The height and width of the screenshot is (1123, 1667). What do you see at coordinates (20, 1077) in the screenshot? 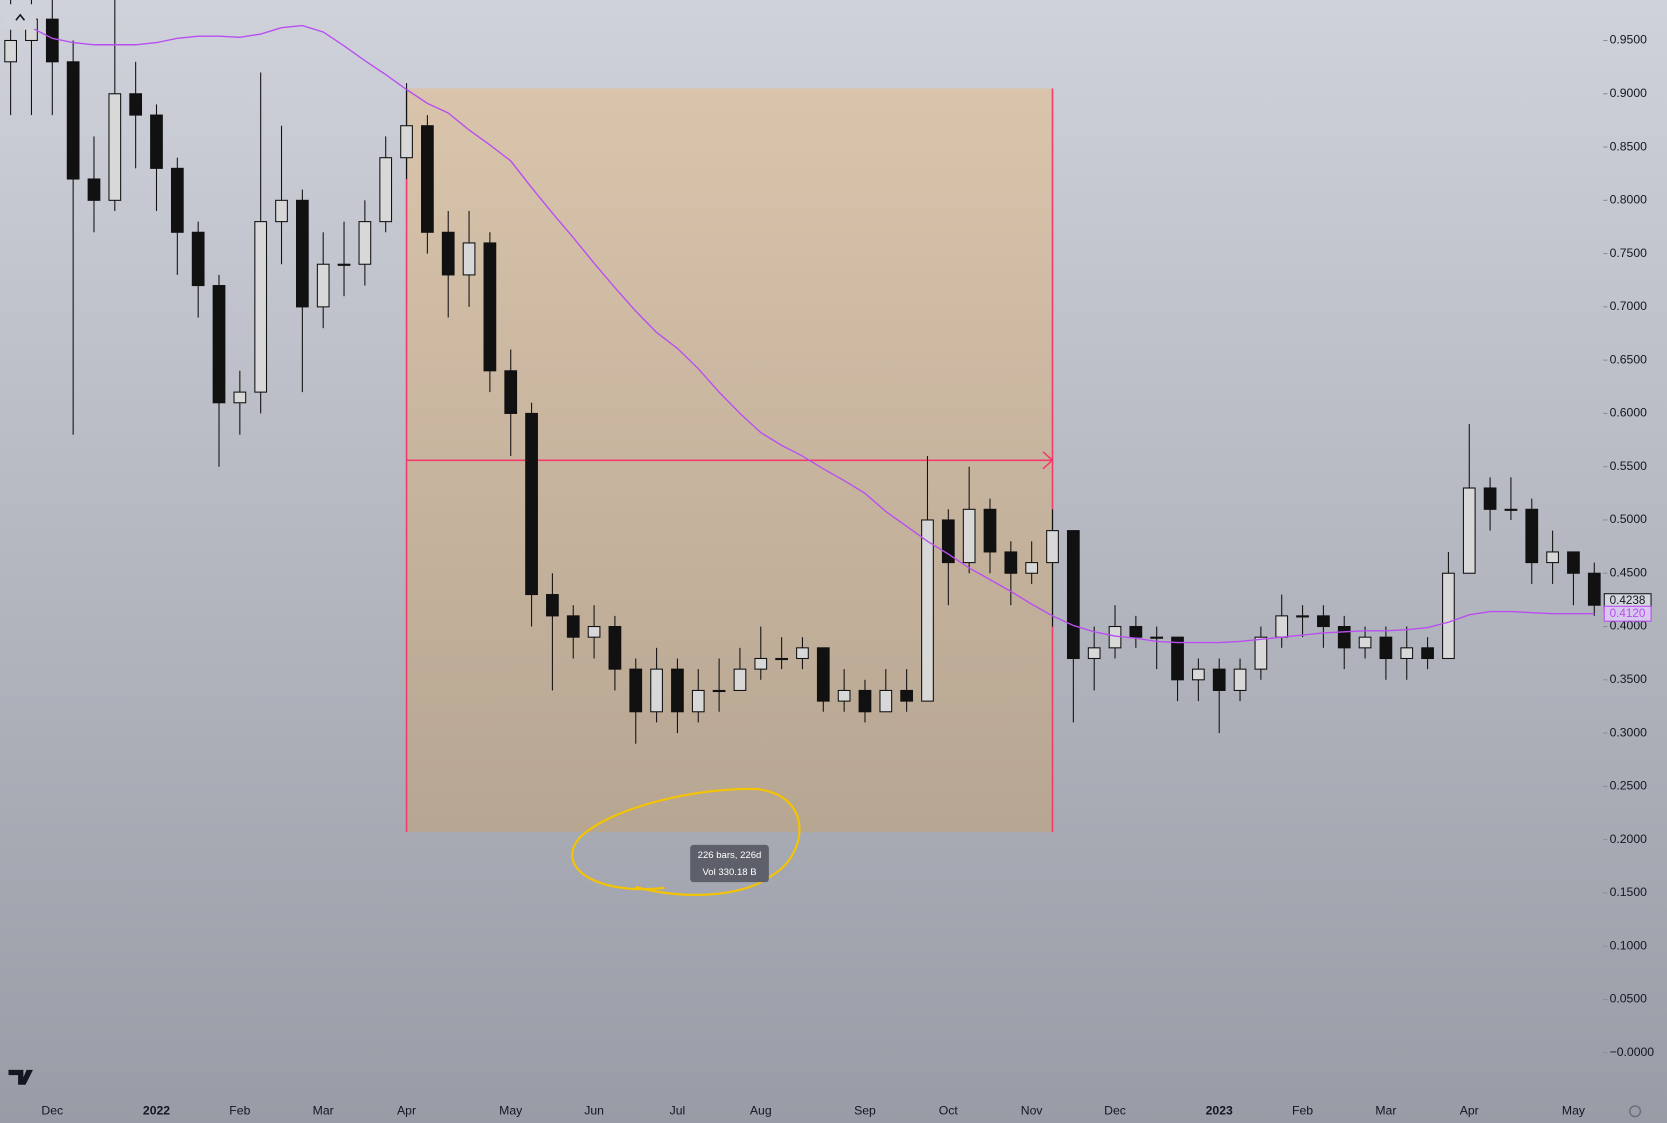
I see `logo` at bounding box center [20, 1077].